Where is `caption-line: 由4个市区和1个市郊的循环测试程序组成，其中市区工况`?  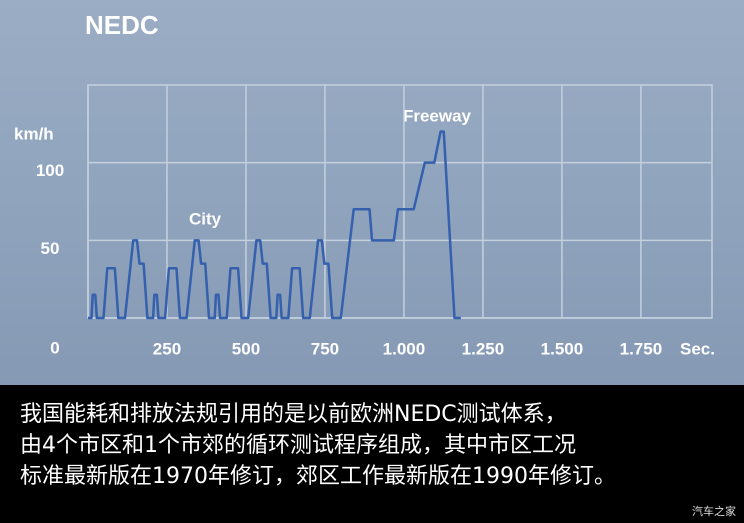
caption-line: 由4个市区和1个市郊的循环测试程序组成，其中市区工况 is located at coordinates (298, 445).